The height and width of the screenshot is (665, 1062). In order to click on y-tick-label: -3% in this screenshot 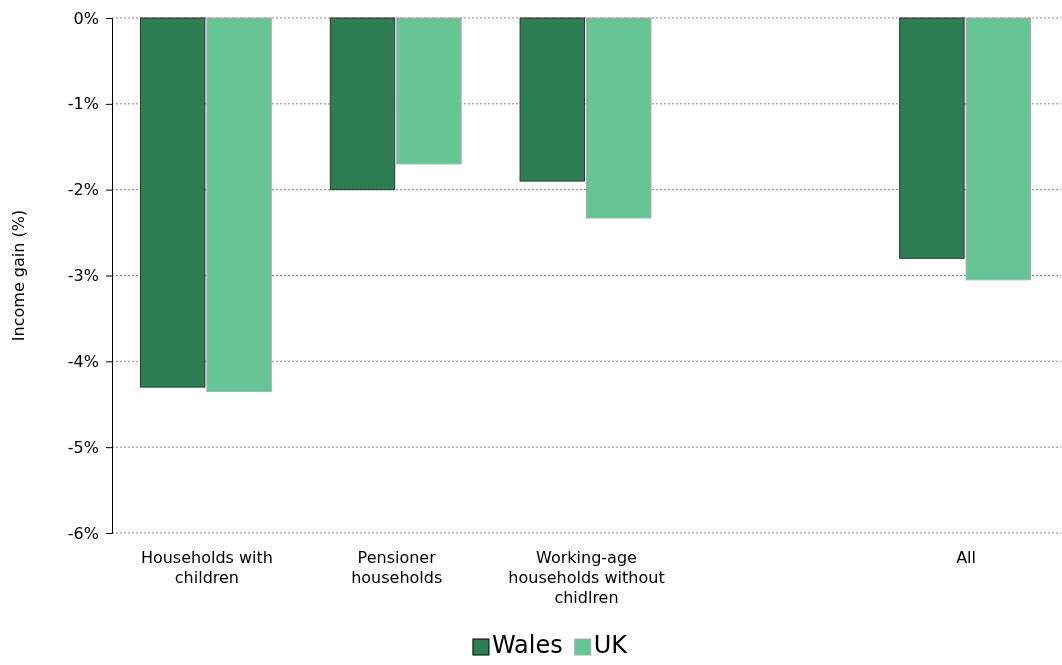, I will do `click(83, 276)`.